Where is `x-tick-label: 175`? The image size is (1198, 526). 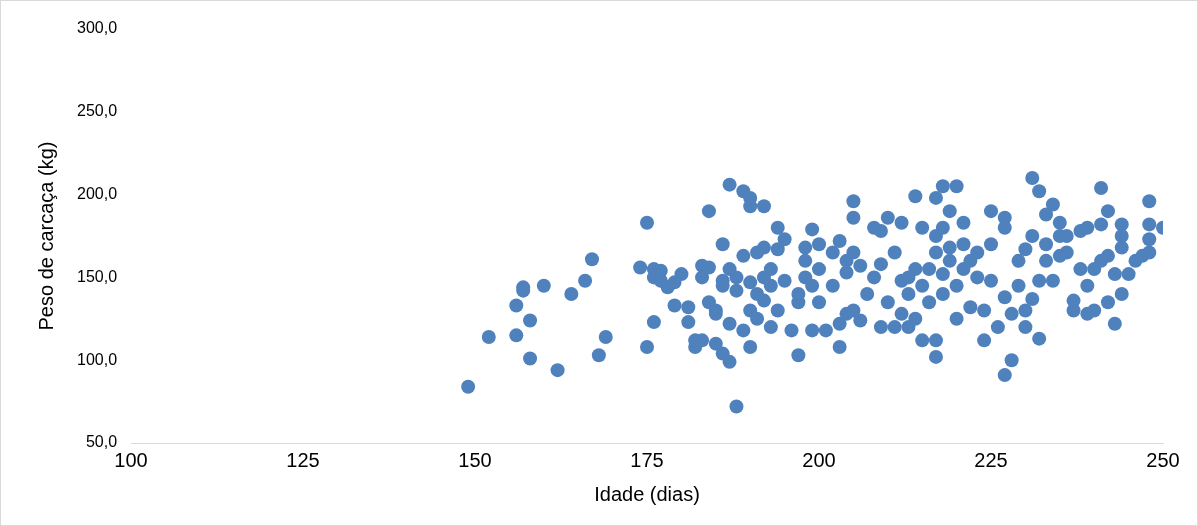
x-tick-label: 175 is located at coordinates (647, 459).